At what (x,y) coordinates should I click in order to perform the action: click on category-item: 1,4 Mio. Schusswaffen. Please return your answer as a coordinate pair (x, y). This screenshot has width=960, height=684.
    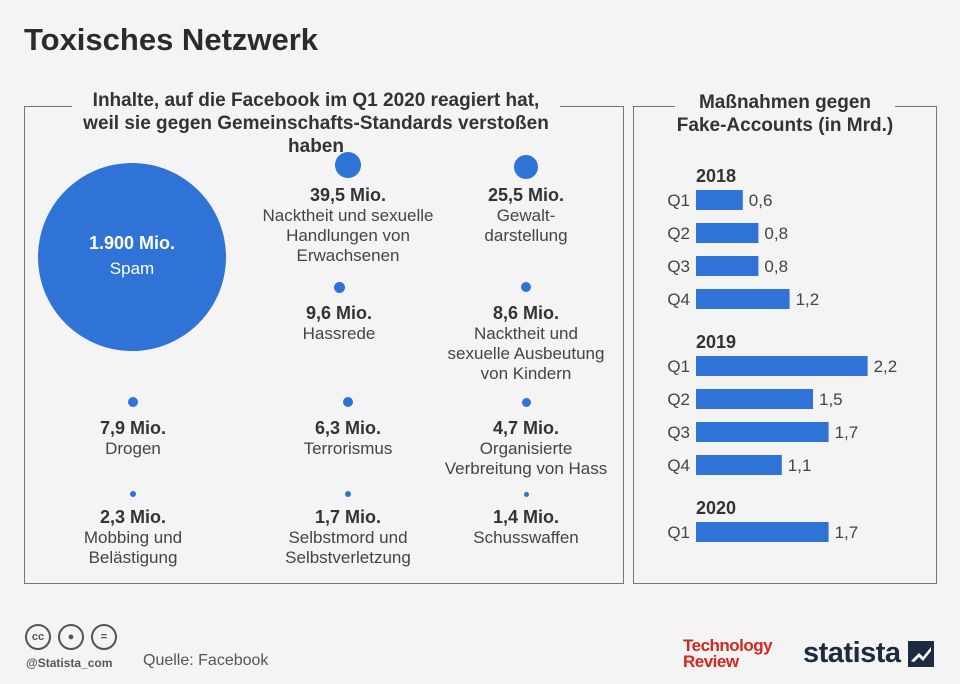
    Looking at the image, I should click on (526, 527).